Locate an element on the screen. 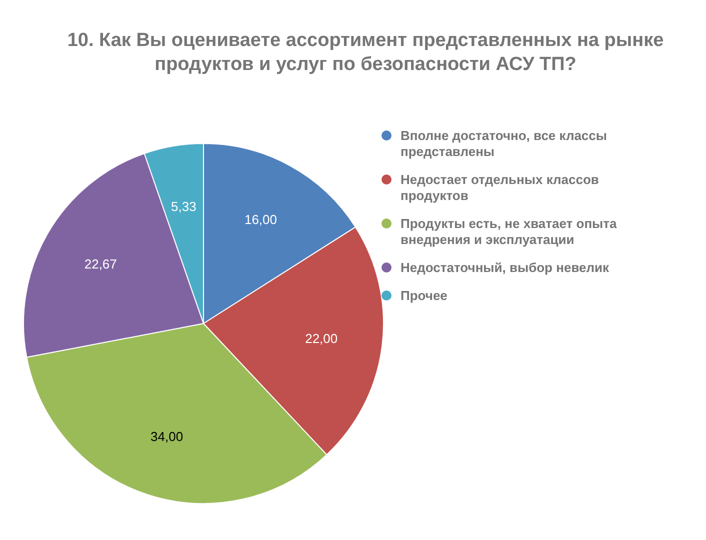 The width and height of the screenshot is (706, 540). data-label: 16,00 is located at coordinates (261, 219).